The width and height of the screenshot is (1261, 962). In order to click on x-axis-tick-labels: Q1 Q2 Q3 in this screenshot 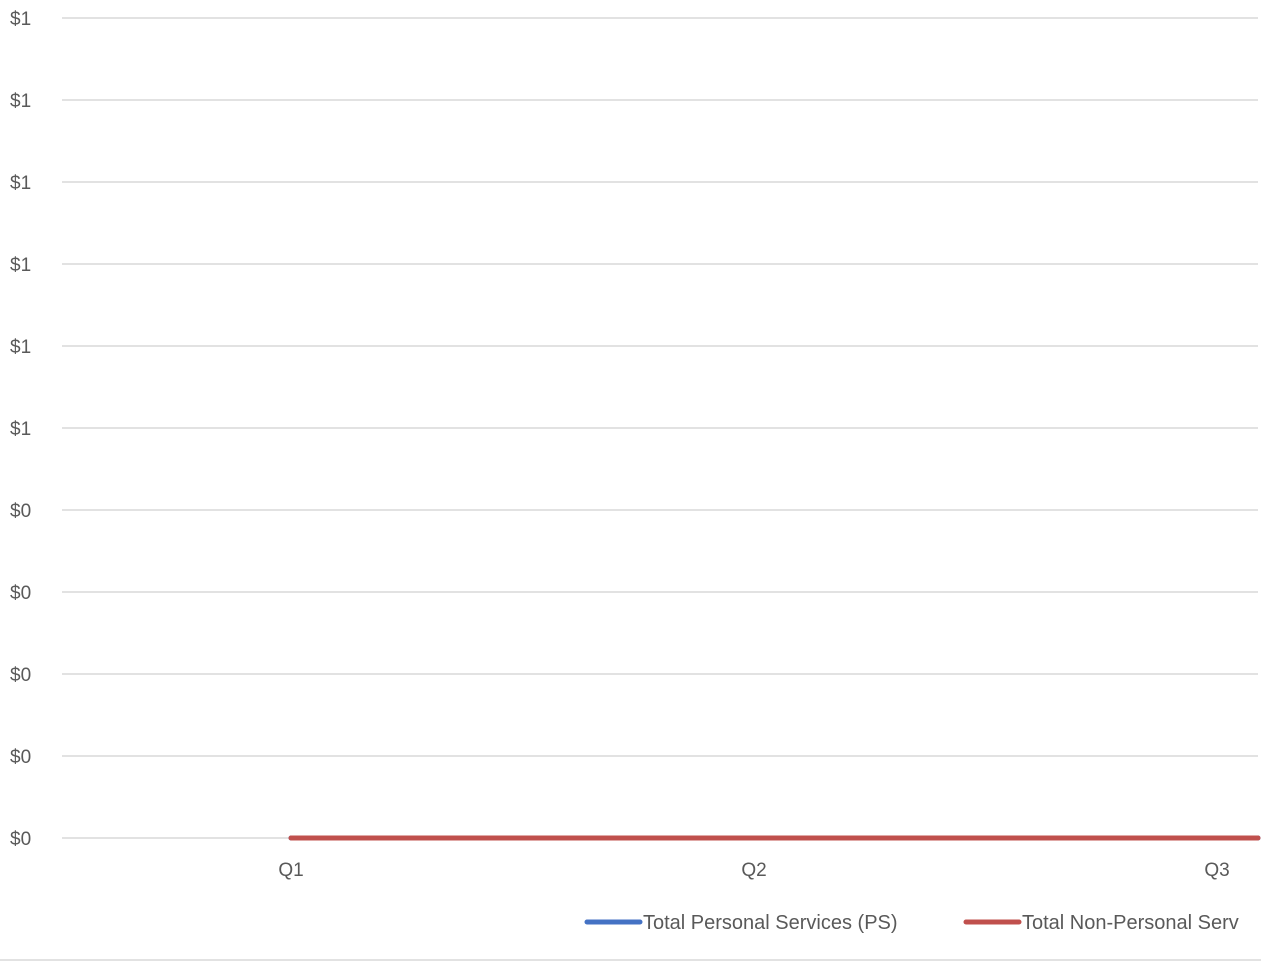, I will do `click(753, 870)`.